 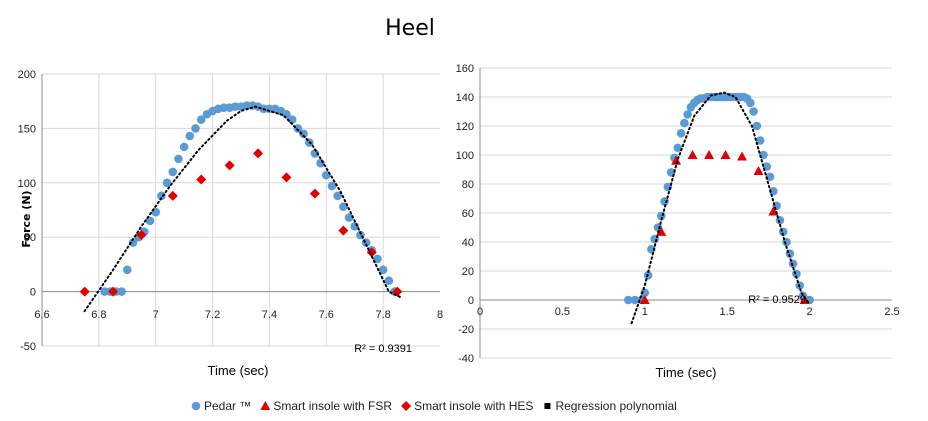 I want to click on x-tick-label: 7.8, so click(x=382, y=315).